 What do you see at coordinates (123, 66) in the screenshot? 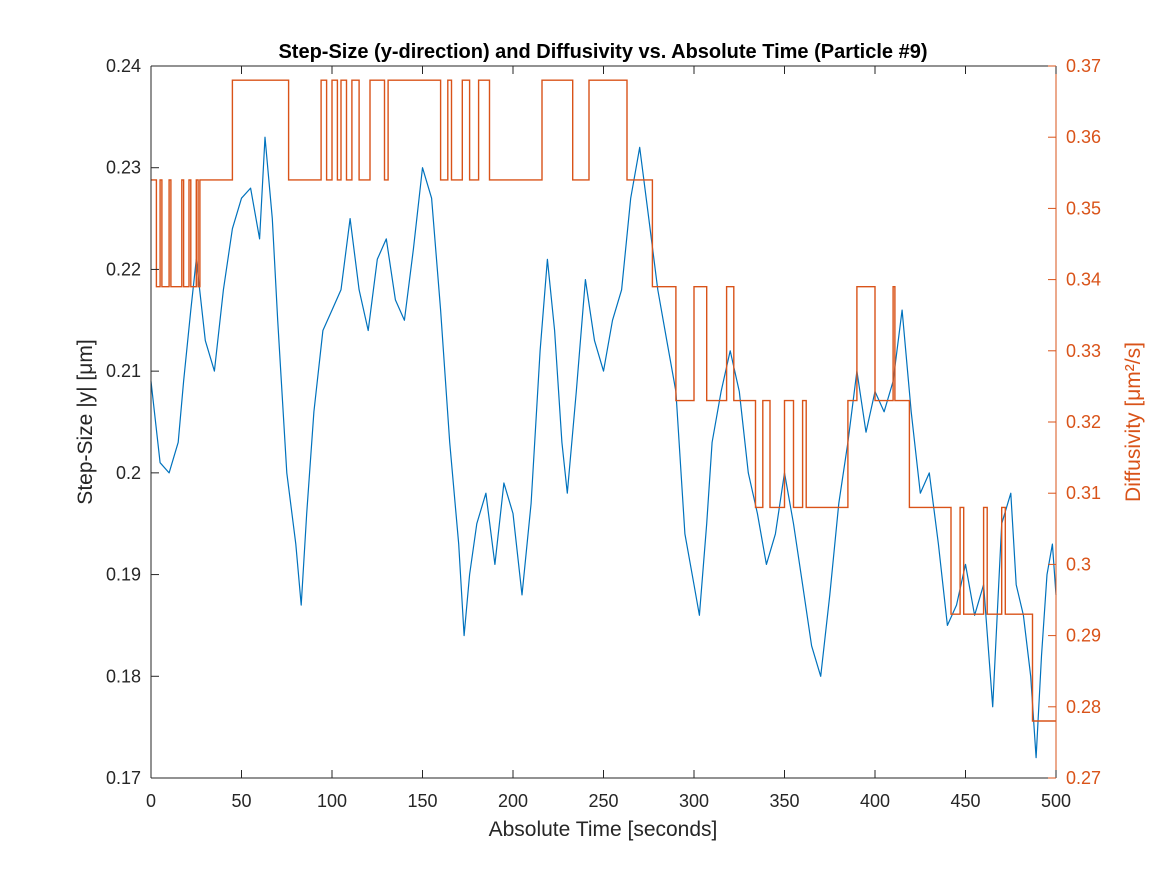
I see `y-left-tick-label: 0.24` at bounding box center [123, 66].